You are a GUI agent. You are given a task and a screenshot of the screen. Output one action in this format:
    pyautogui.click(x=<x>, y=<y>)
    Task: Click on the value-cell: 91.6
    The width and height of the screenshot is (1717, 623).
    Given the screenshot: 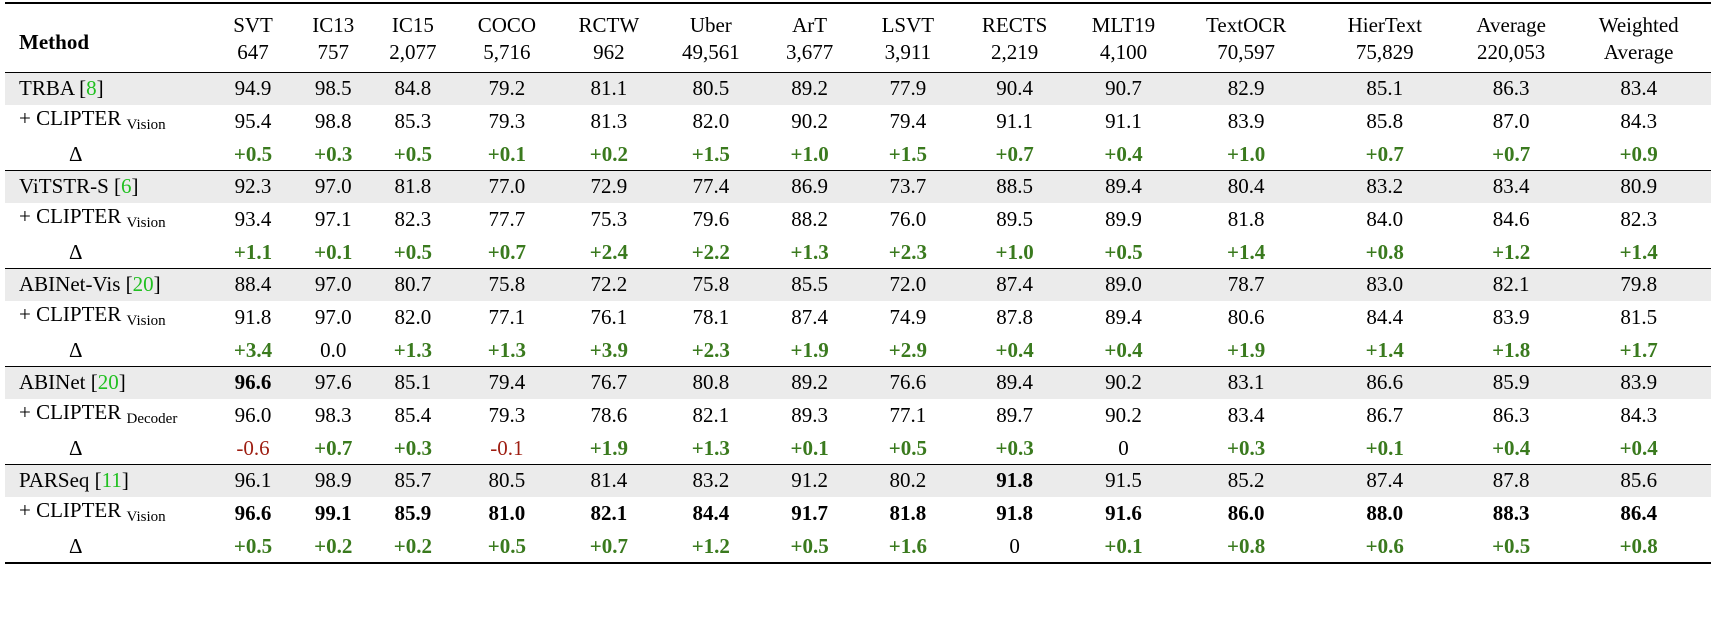 What is the action you would take?
    pyautogui.click(x=1123, y=513)
    